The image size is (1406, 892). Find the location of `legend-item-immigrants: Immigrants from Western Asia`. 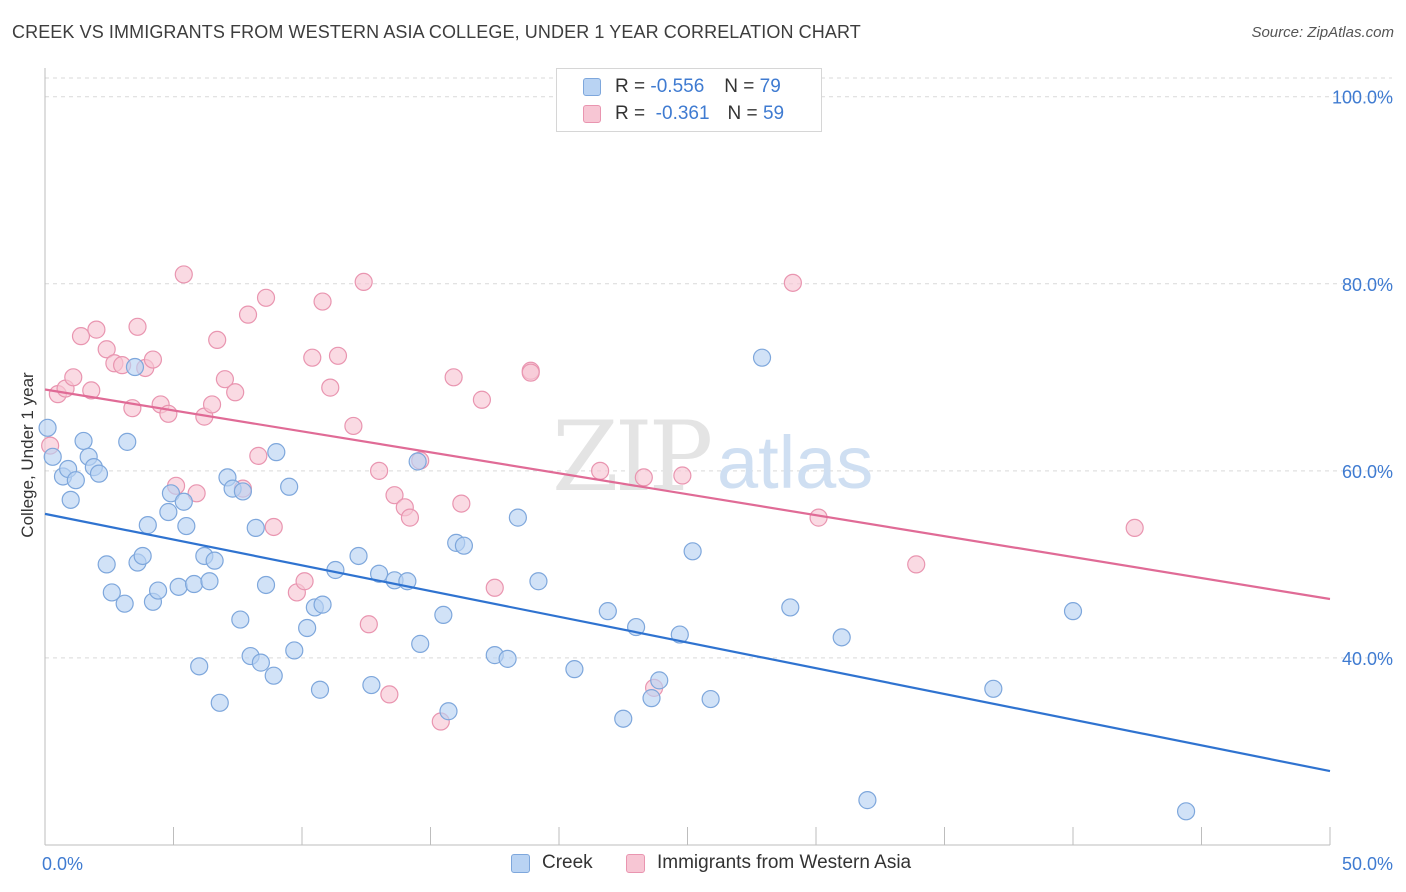

legend-item-immigrants: Immigrants from Western Asia is located at coordinates (768, 863).